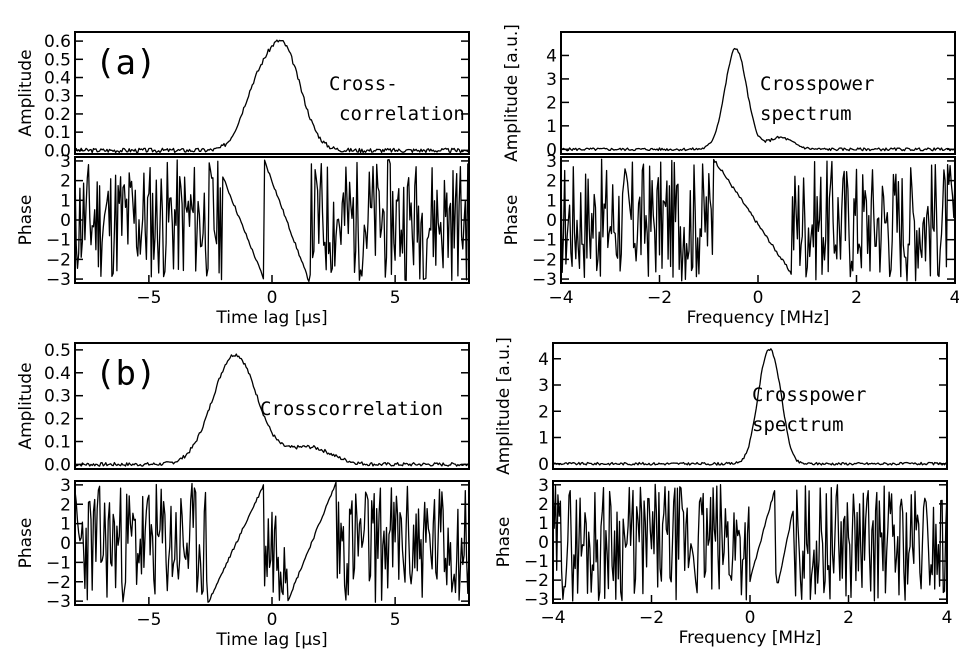  I want to click on y-axis-label: Amplitude [a.u.], so click(504, 406).